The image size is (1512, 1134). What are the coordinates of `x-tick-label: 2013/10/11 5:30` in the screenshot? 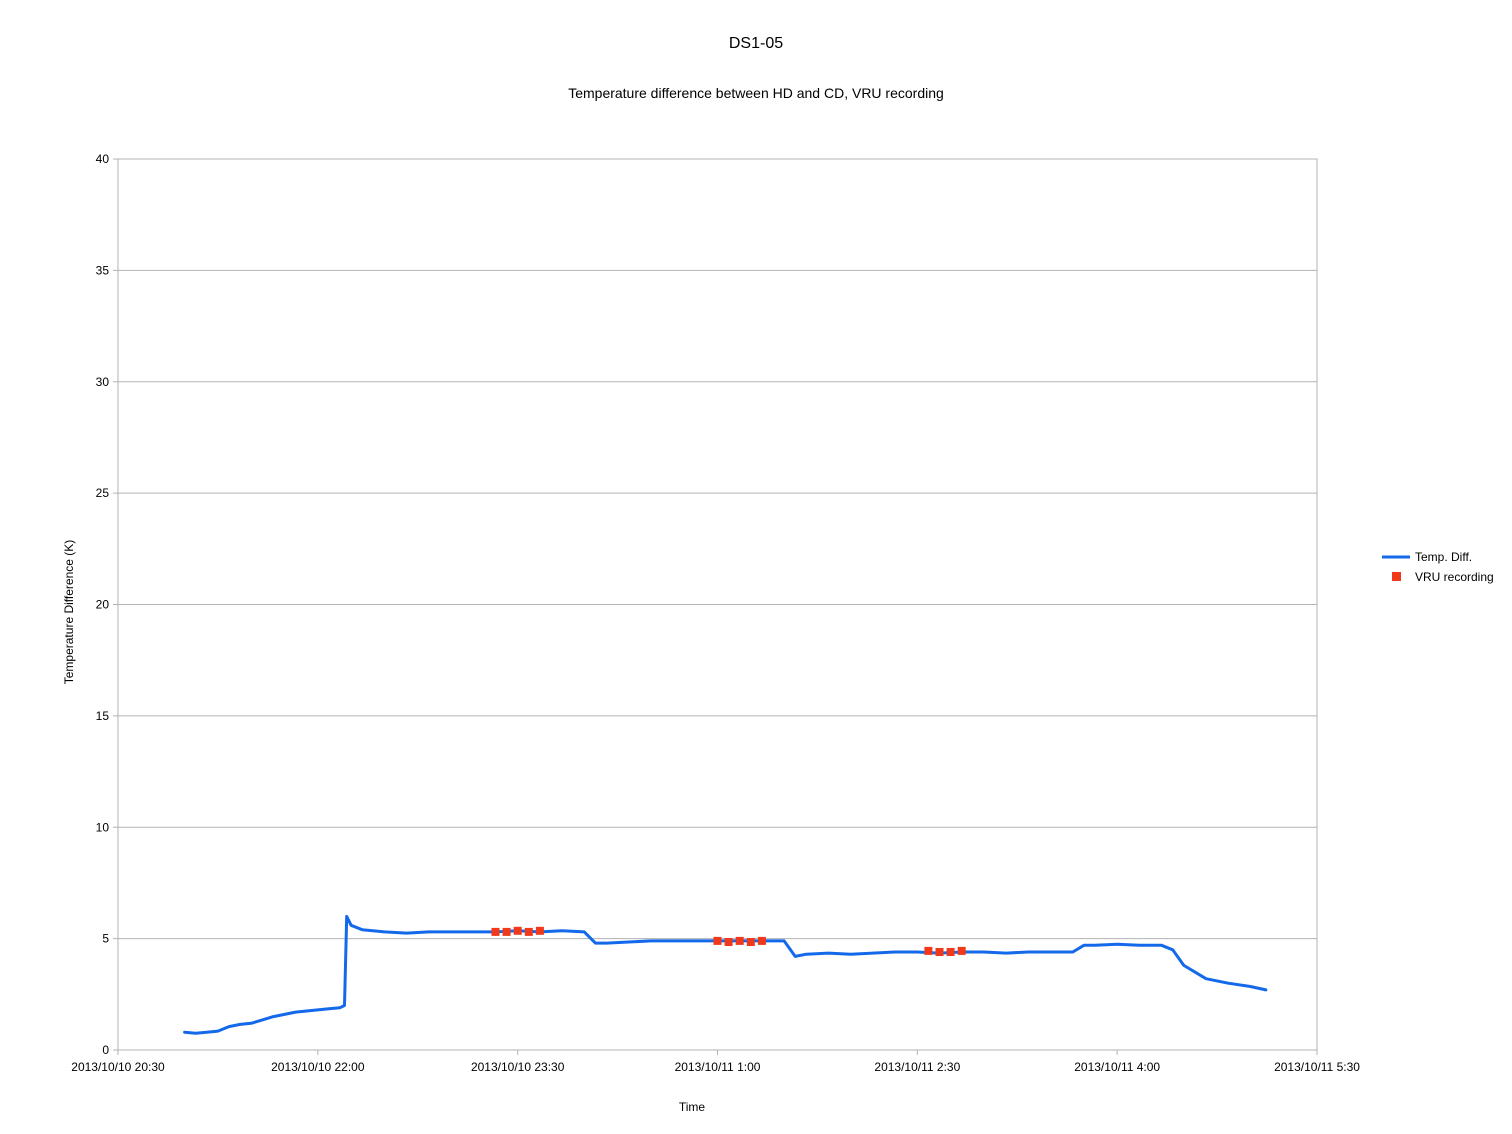 It's located at (1317, 1067).